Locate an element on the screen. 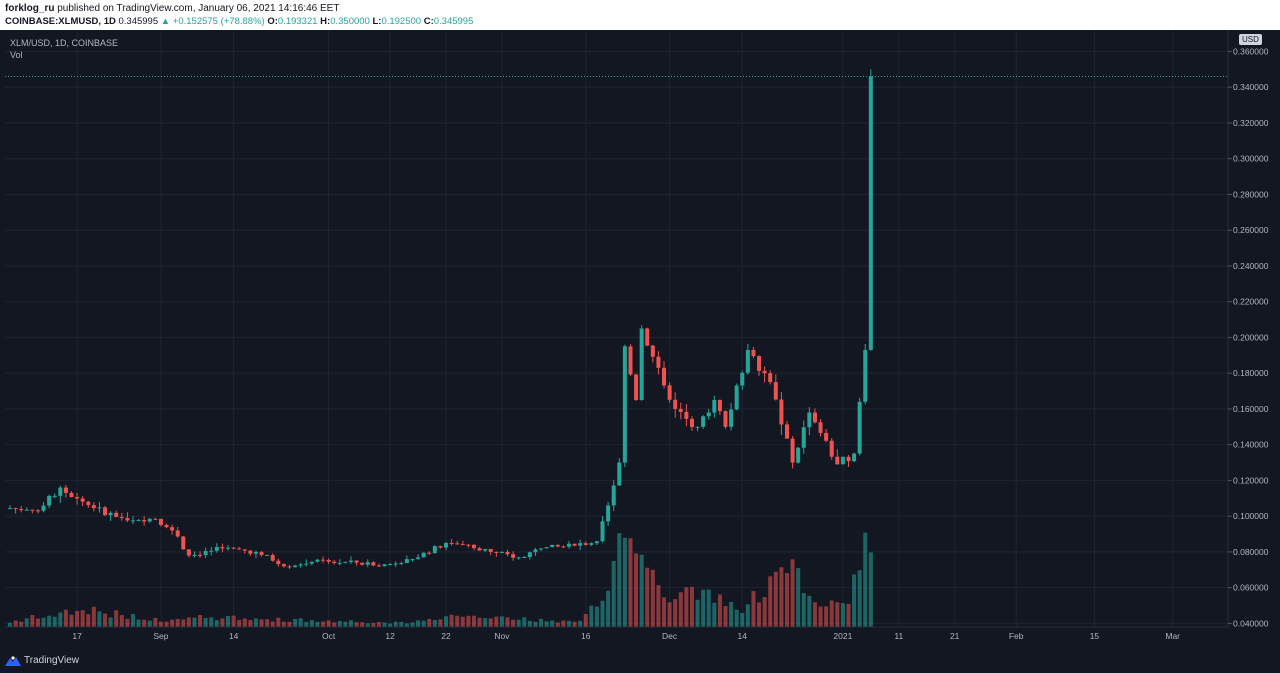 The width and height of the screenshot is (1280, 673). currency-badge: USD is located at coordinates (1250, 39).